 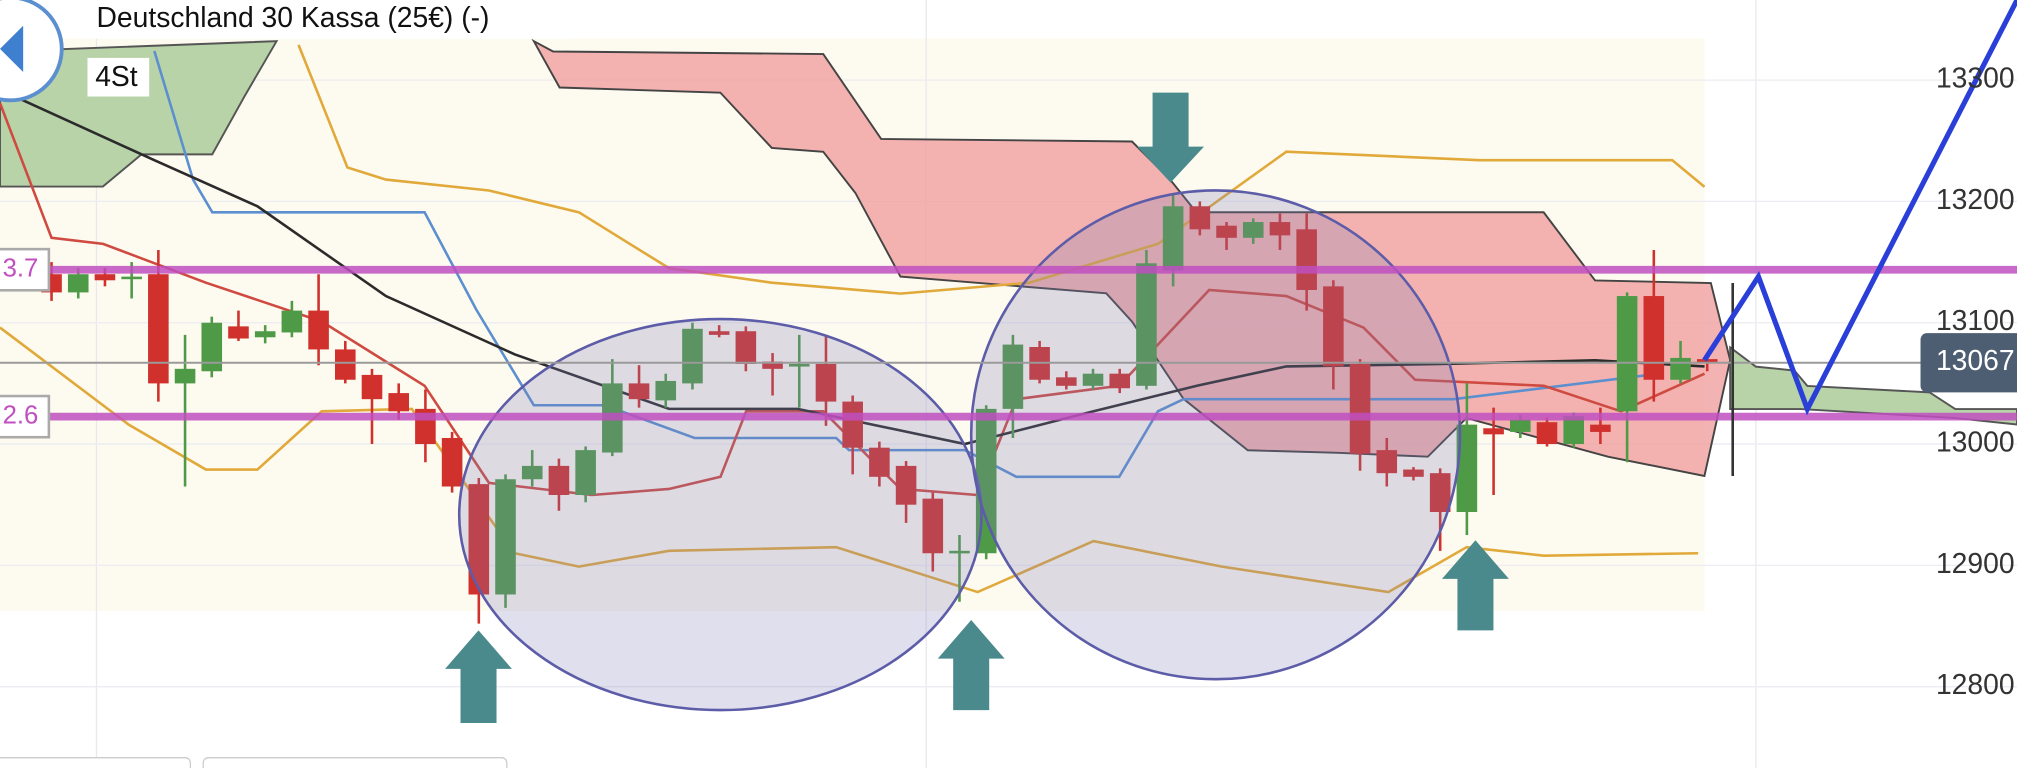 What do you see at coordinates (1975, 78) in the screenshot?
I see `y-tick-label: 13300` at bounding box center [1975, 78].